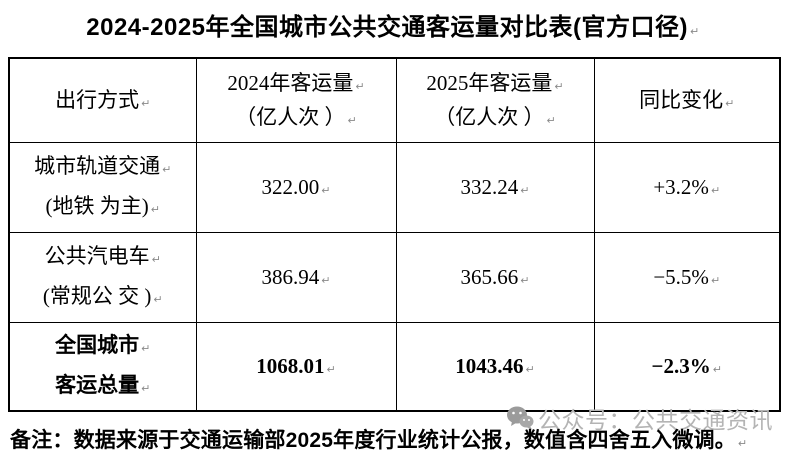 The image size is (786, 459). I want to click on cell-rail-2025-value: 332.24 ↵, so click(495, 187).